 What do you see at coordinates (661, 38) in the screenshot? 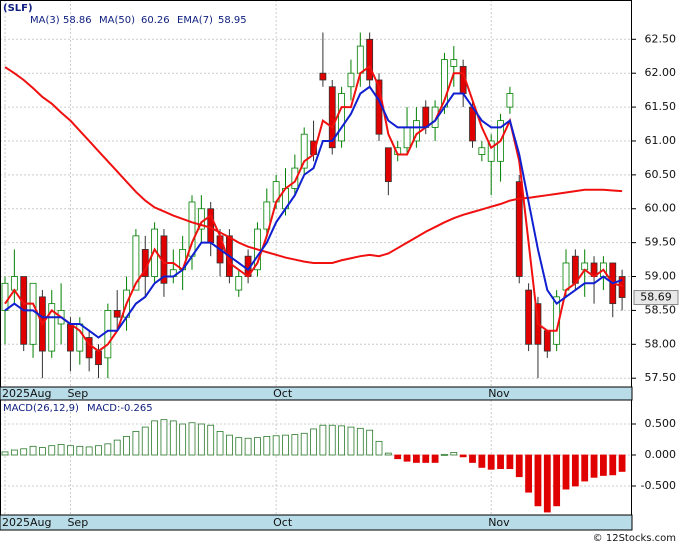
I see `y-tick-label: 62.50` at bounding box center [661, 38].